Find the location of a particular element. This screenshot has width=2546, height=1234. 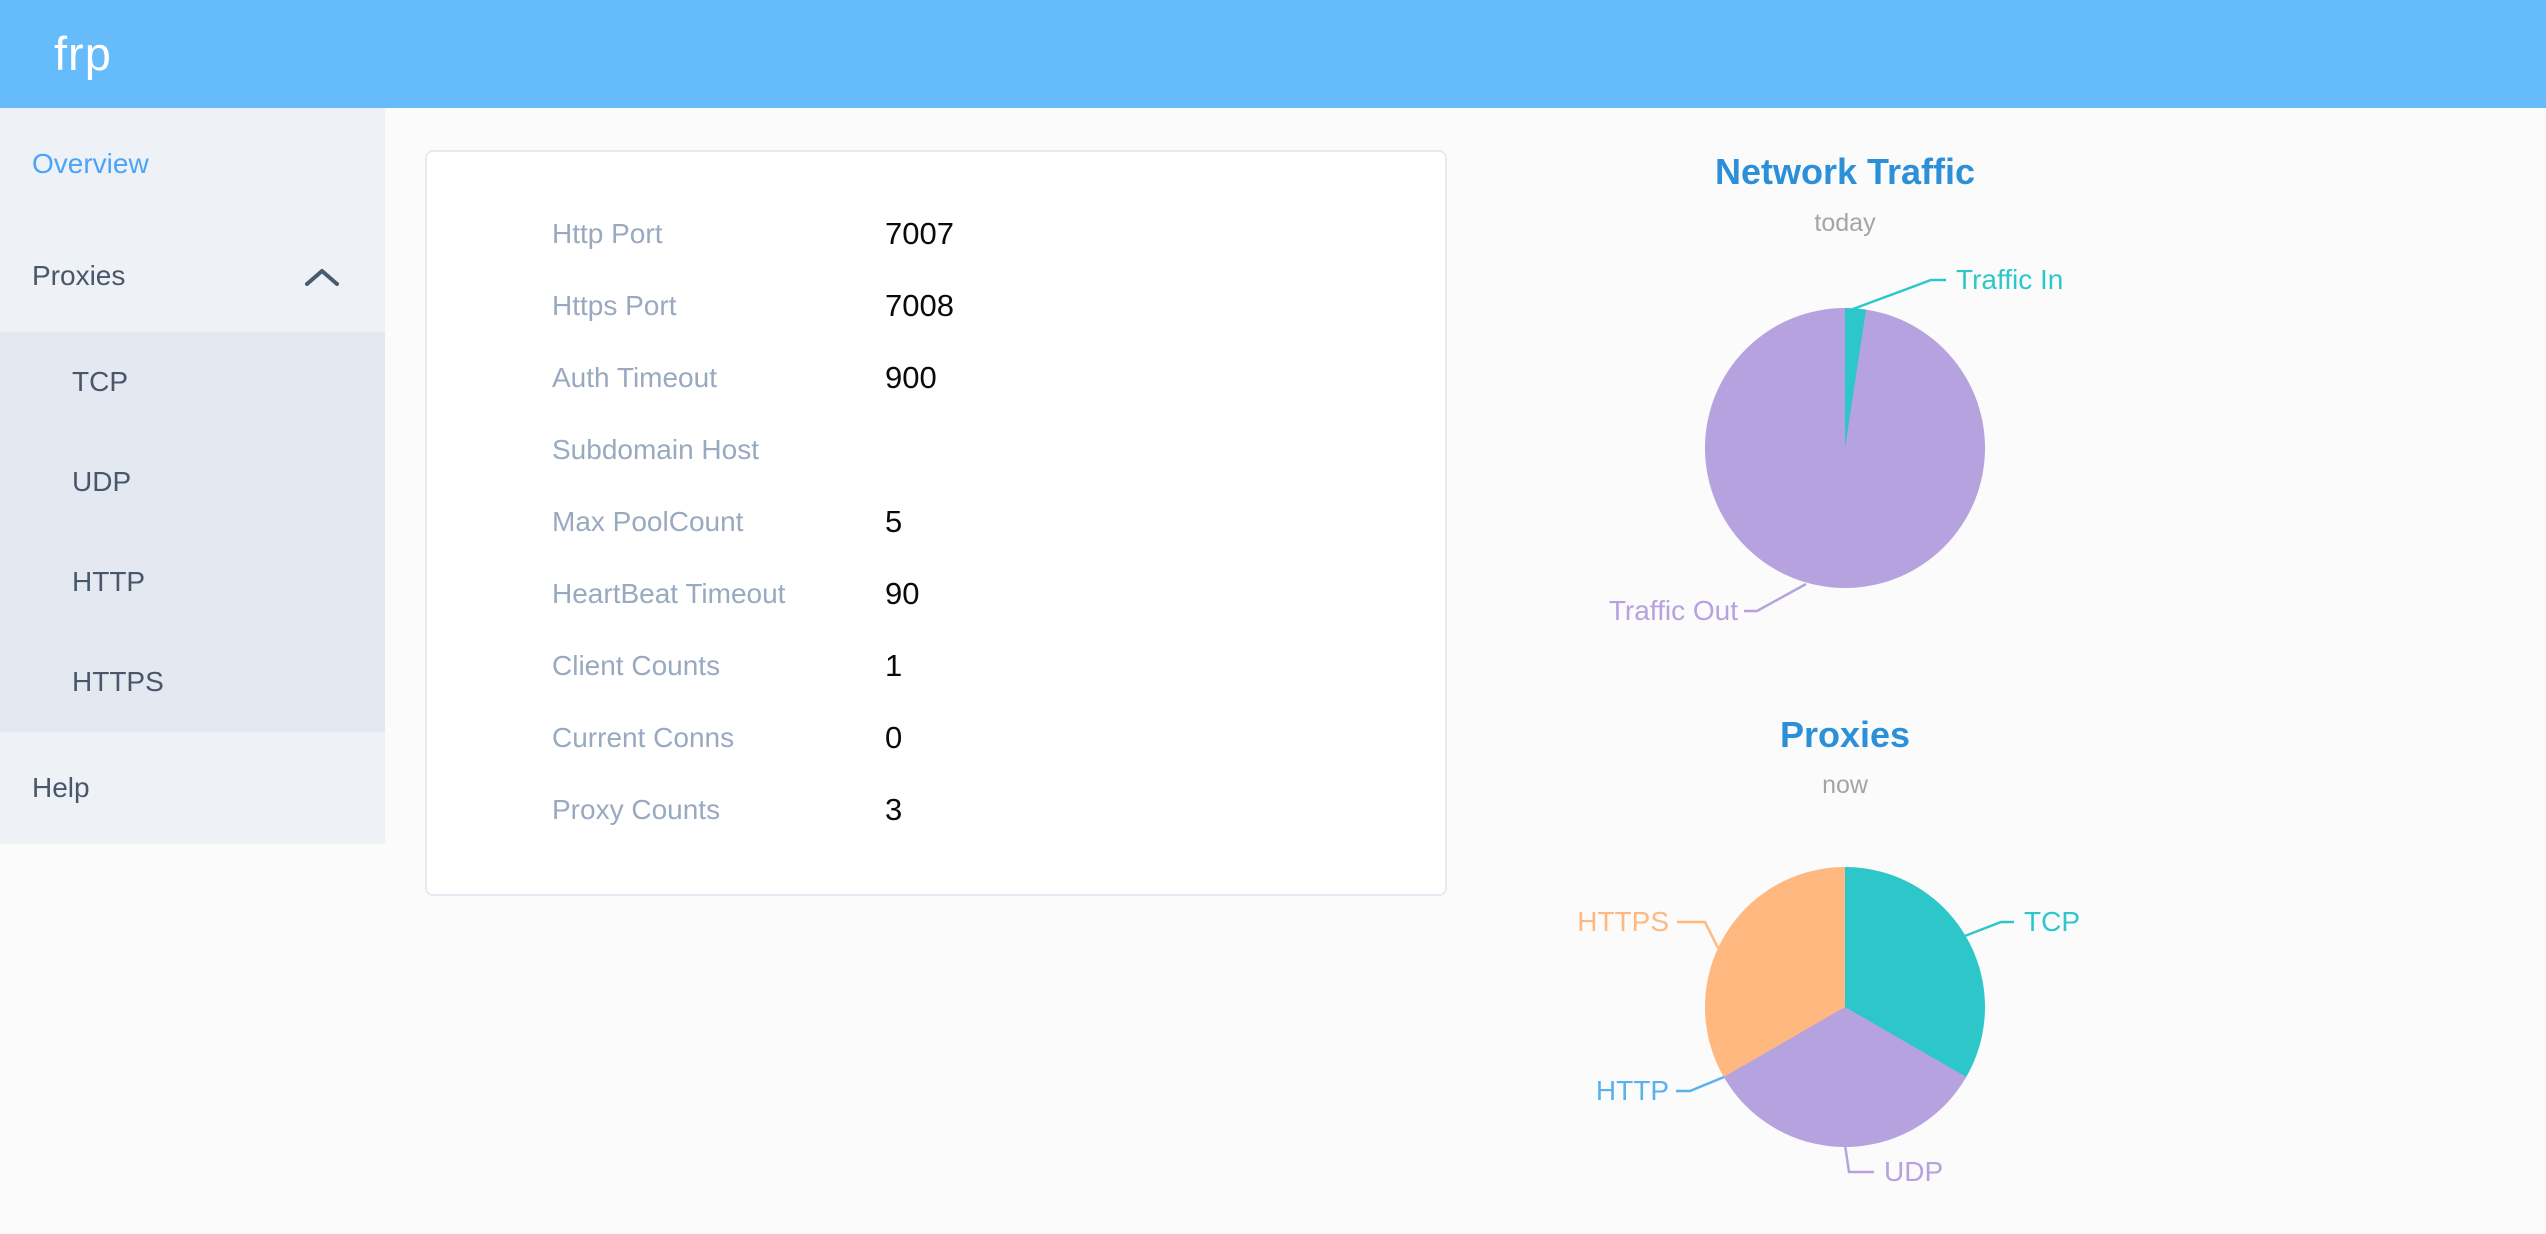

sidebar-menu: Overview Proxies TCP UDP HTTP HTTPS Help is located at coordinates (192, 476).